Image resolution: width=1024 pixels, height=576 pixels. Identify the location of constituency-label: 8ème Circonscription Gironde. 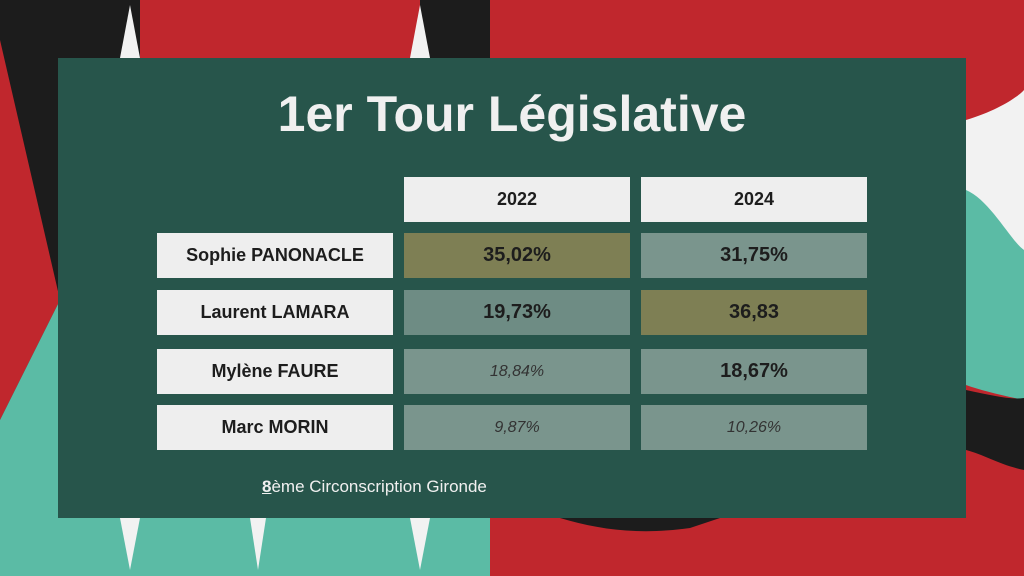
(374, 487).